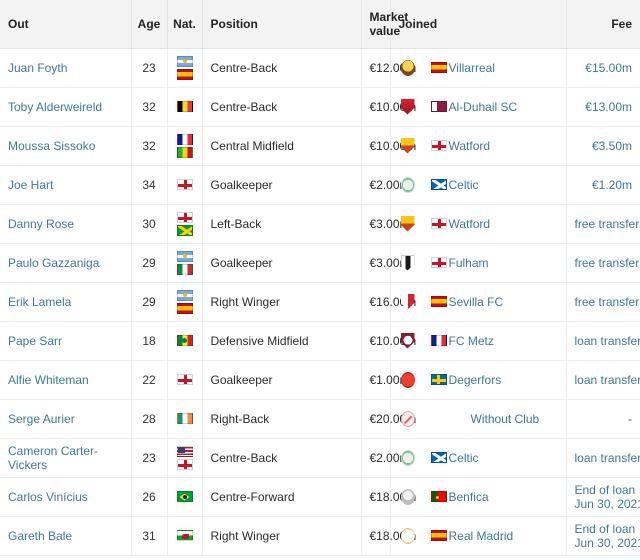  Describe the element at coordinates (48, 379) in the screenshot. I see `player-name-link: Alfie Whiteman` at that location.